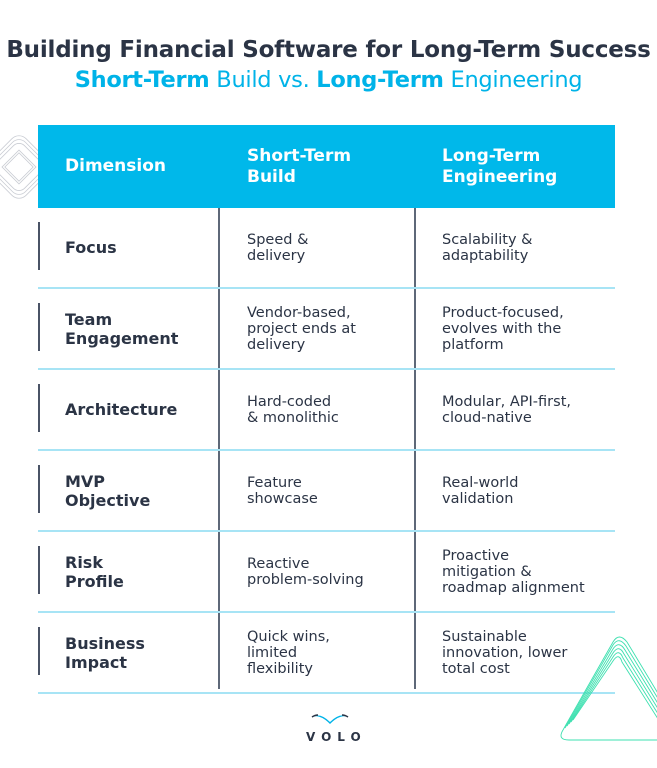  I want to click on subtitle-long-term: Long-Term, so click(380, 80).